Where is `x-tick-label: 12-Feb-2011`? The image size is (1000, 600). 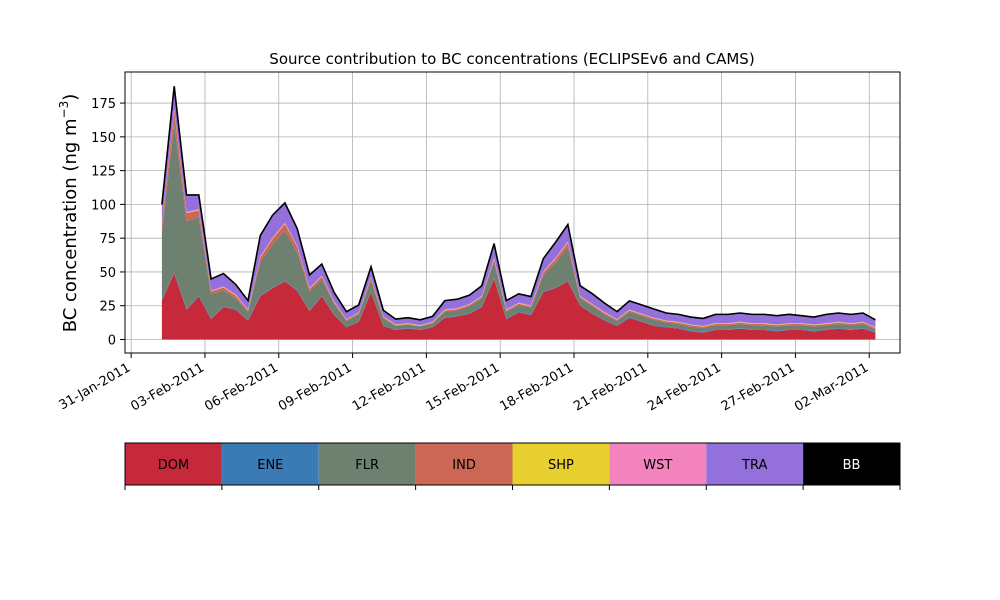
x-tick-label: 12-Feb-2011 is located at coordinates (389, 387).